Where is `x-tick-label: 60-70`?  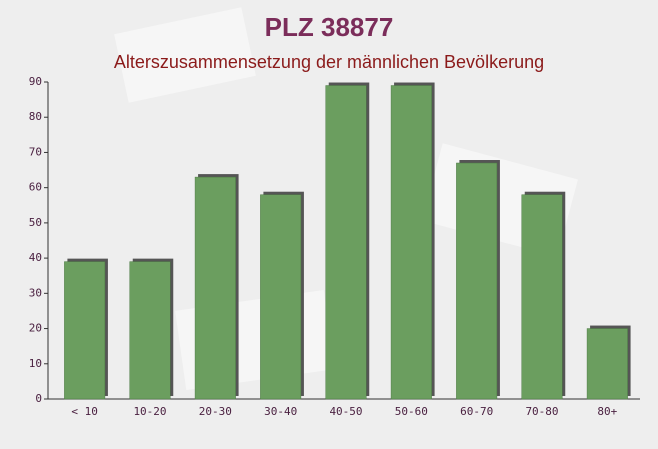
x-tick-label: 60-70 is located at coordinates (476, 411).